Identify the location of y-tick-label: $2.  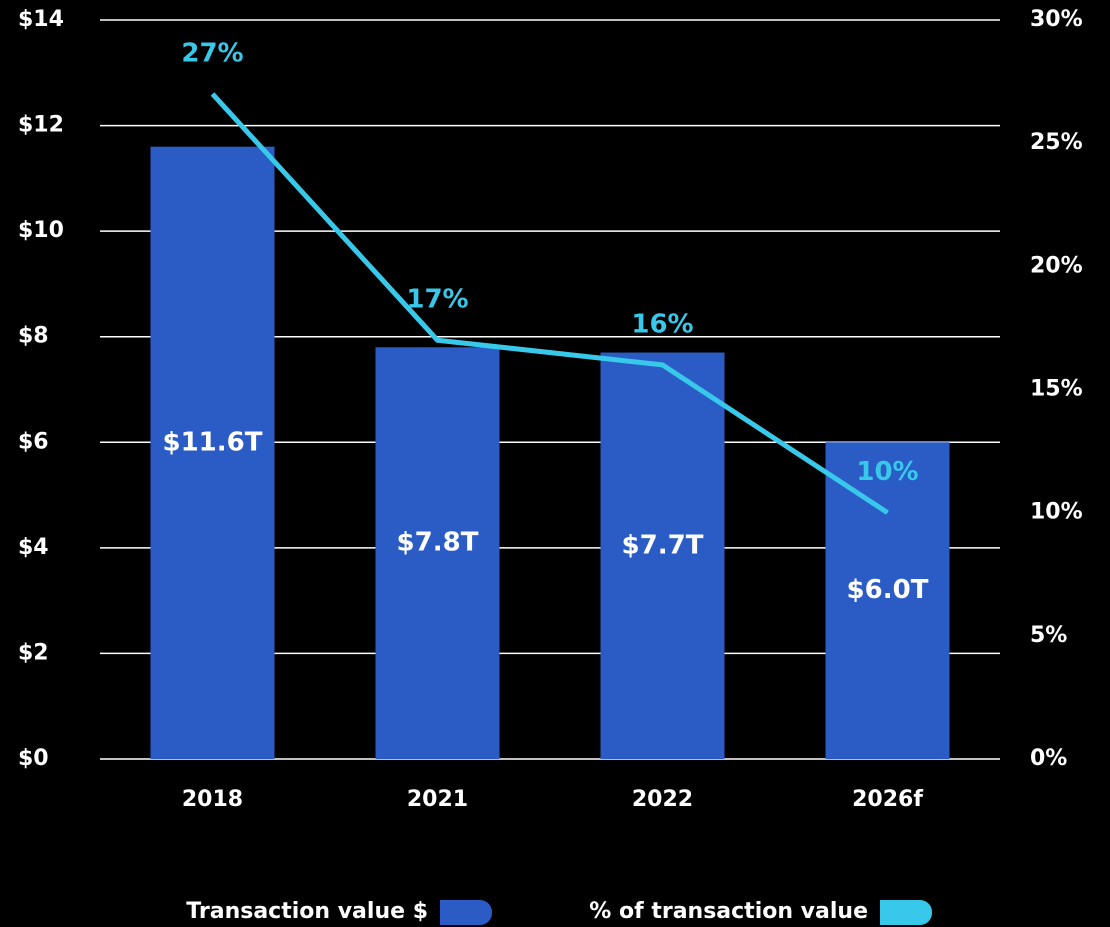
(33, 652).